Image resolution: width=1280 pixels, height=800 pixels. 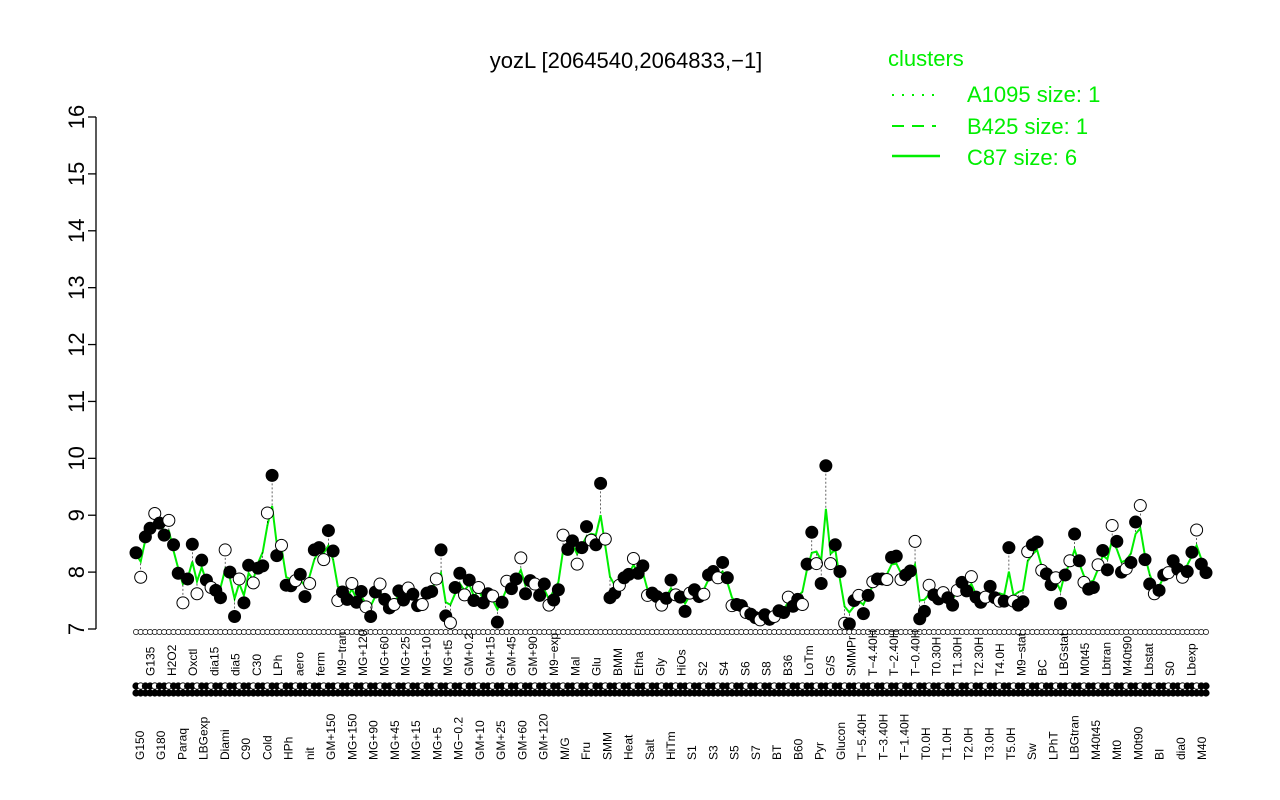 What do you see at coordinates (76, 231) in the screenshot?
I see `y-tick-label: 14` at bounding box center [76, 231].